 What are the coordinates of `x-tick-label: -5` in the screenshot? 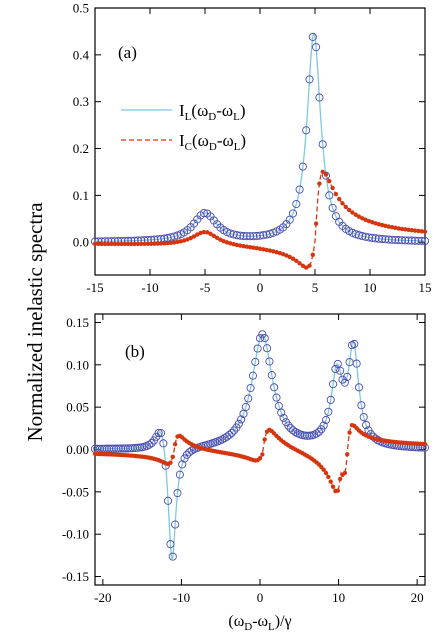 It's located at (205, 287).